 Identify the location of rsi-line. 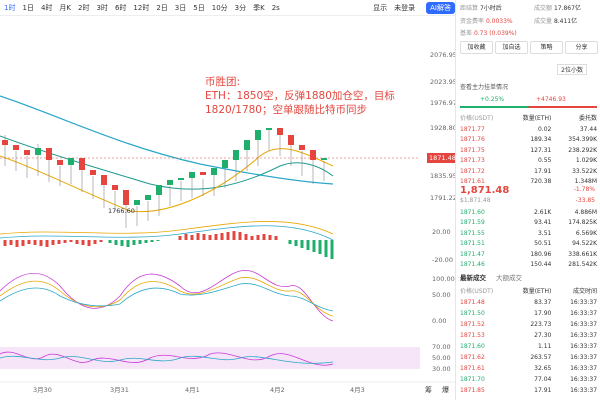
(167, 358).